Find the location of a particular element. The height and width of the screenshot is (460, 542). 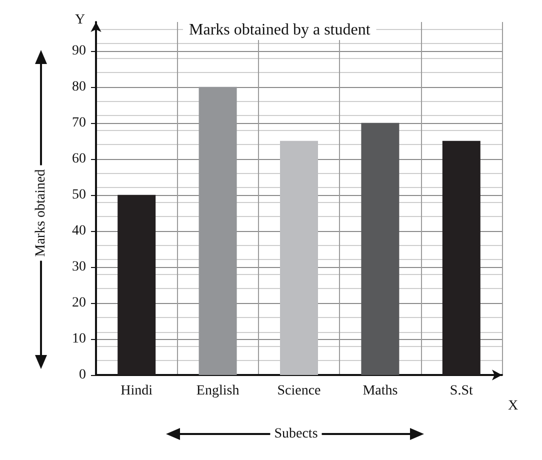

text: Y is located at coordinates (80, 20).